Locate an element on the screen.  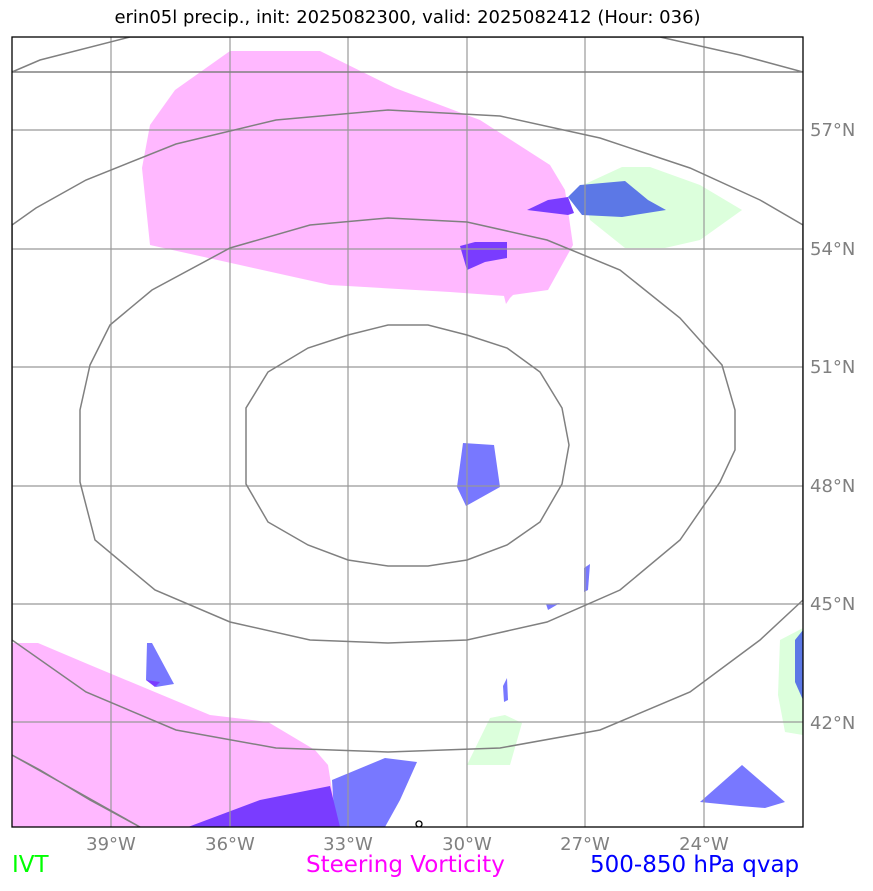
vorticity-speck is located at coordinates (510, 294).